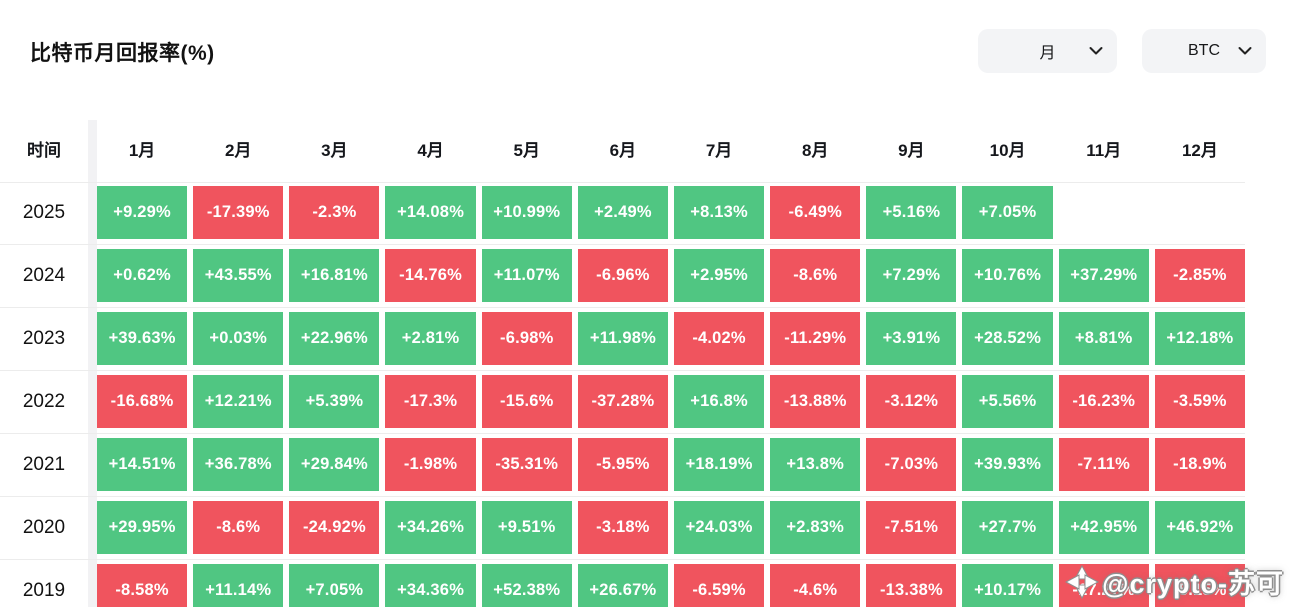 The height and width of the screenshot is (607, 1290). What do you see at coordinates (334, 275) in the screenshot?
I see `return-cell: +16.81%` at bounding box center [334, 275].